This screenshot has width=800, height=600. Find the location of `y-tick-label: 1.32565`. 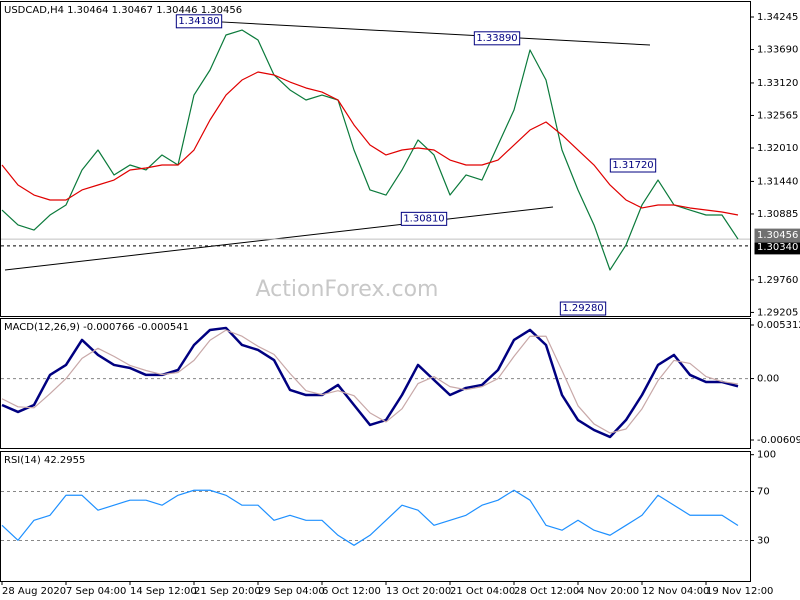

y-tick-label: 1.32565 is located at coordinates (777, 115).